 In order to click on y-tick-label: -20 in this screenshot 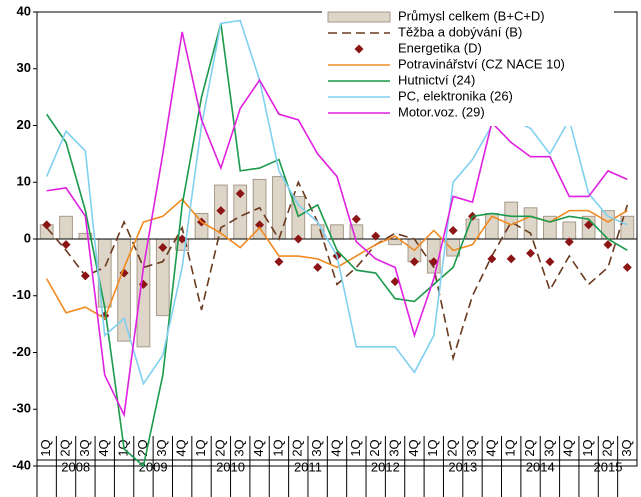, I will do `click(21, 351)`.